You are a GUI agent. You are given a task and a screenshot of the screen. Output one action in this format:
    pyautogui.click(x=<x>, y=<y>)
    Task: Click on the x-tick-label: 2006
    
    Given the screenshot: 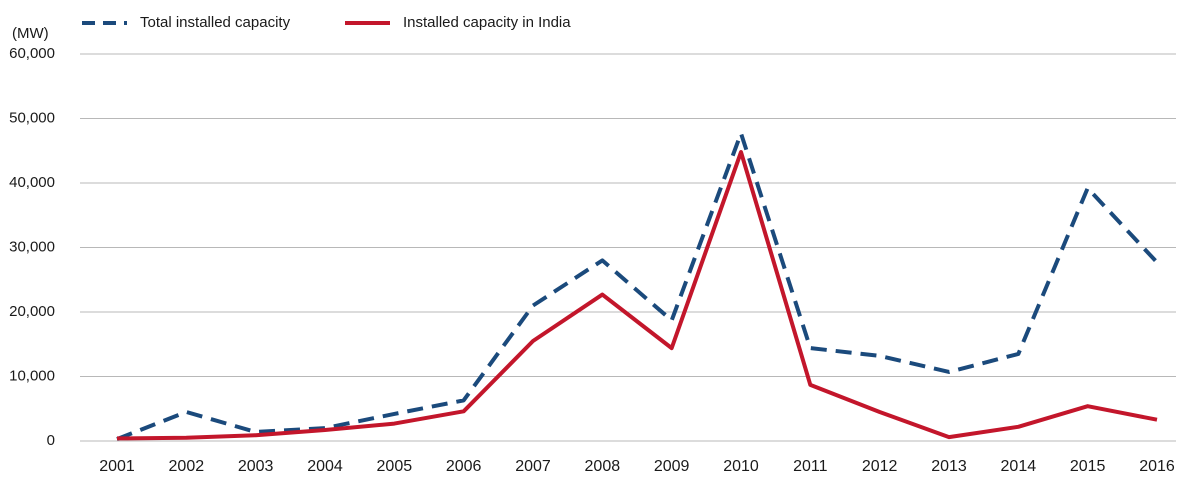 What is the action you would take?
    pyautogui.click(x=464, y=466)
    